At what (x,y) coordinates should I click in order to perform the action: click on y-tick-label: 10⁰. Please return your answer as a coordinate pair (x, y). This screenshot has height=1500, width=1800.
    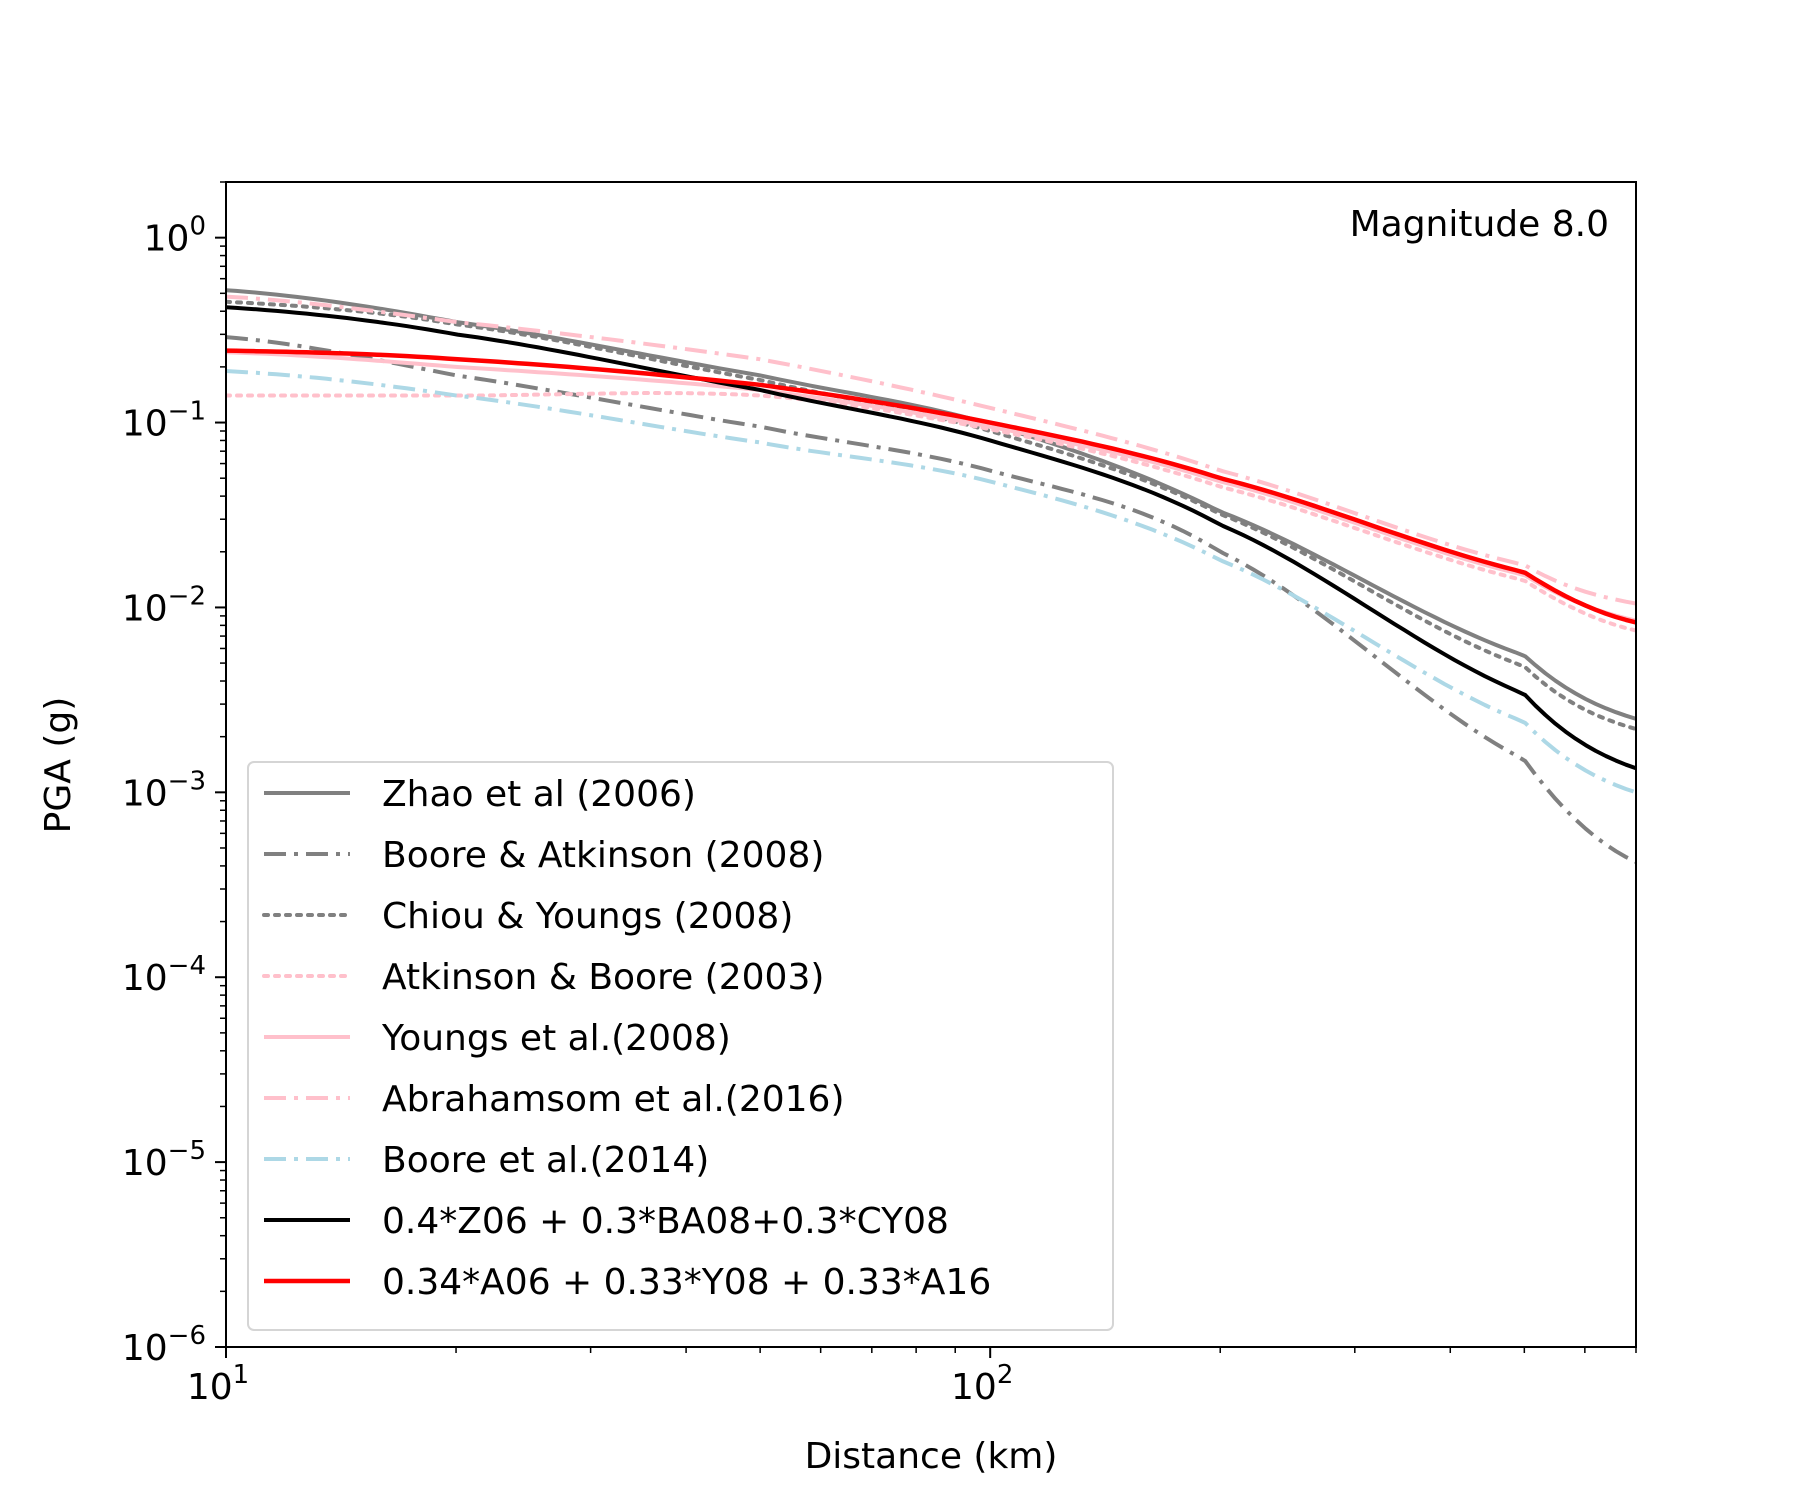
    Looking at the image, I should click on (175, 236).